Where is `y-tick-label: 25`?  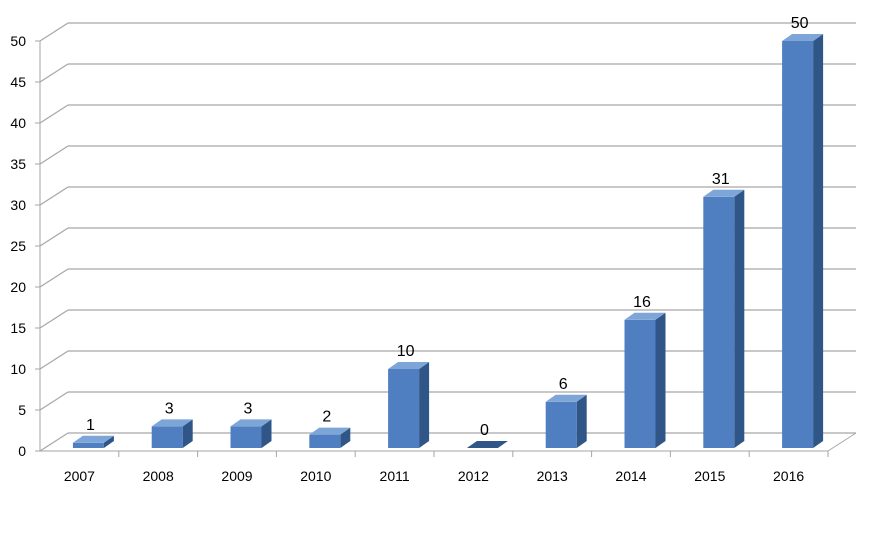
y-tick-label: 25 is located at coordinates (18, 246).